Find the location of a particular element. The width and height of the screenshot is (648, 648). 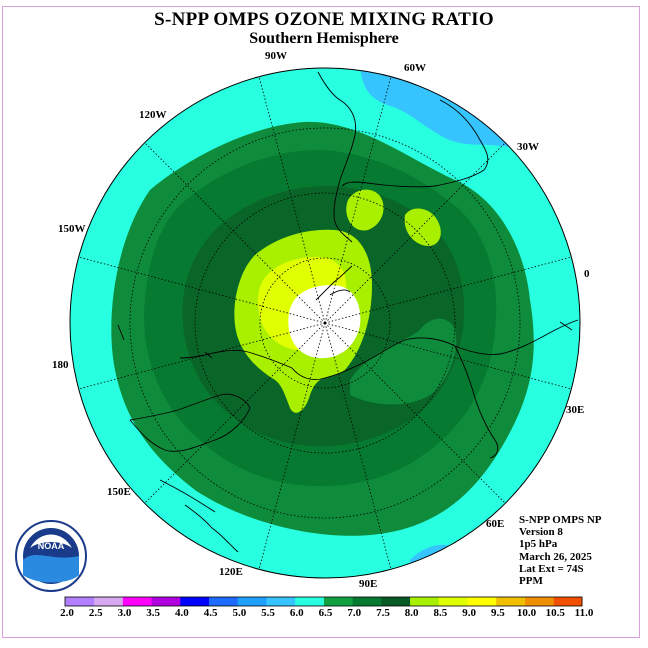

ozone-blob-a is located at coordinates (365, 210).